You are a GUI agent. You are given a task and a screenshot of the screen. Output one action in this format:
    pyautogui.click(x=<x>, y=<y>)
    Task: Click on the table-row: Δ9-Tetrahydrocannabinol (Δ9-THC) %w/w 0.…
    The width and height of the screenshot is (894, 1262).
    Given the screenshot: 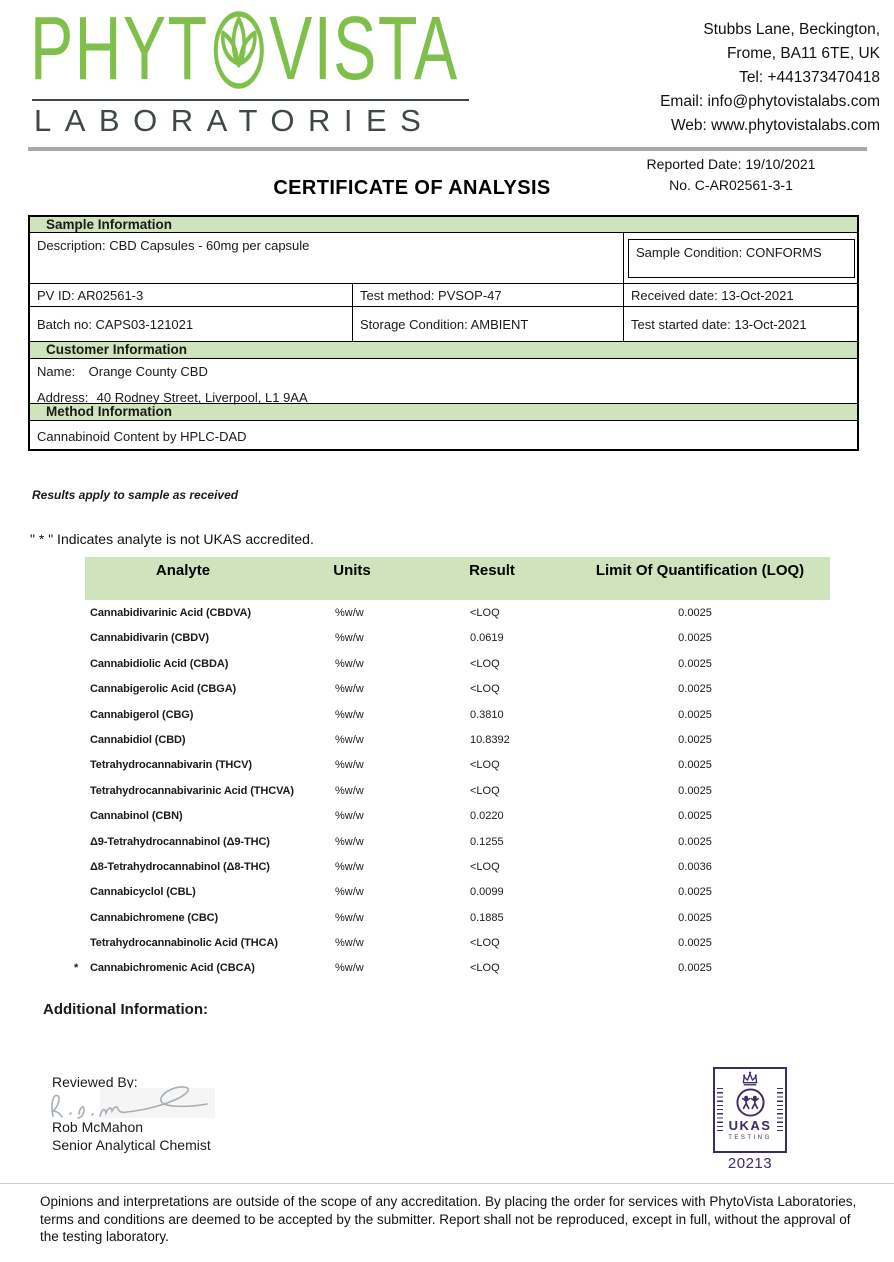 What is the action you would take?
    pyautogui.click(x=457, y=842)
    